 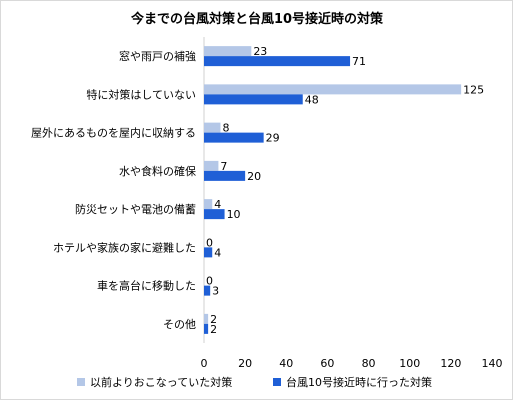 What do you see at coordinates (369, 363) in the screenshot?
I see `x-tick-label: 80` at bounding box center [369, 363].